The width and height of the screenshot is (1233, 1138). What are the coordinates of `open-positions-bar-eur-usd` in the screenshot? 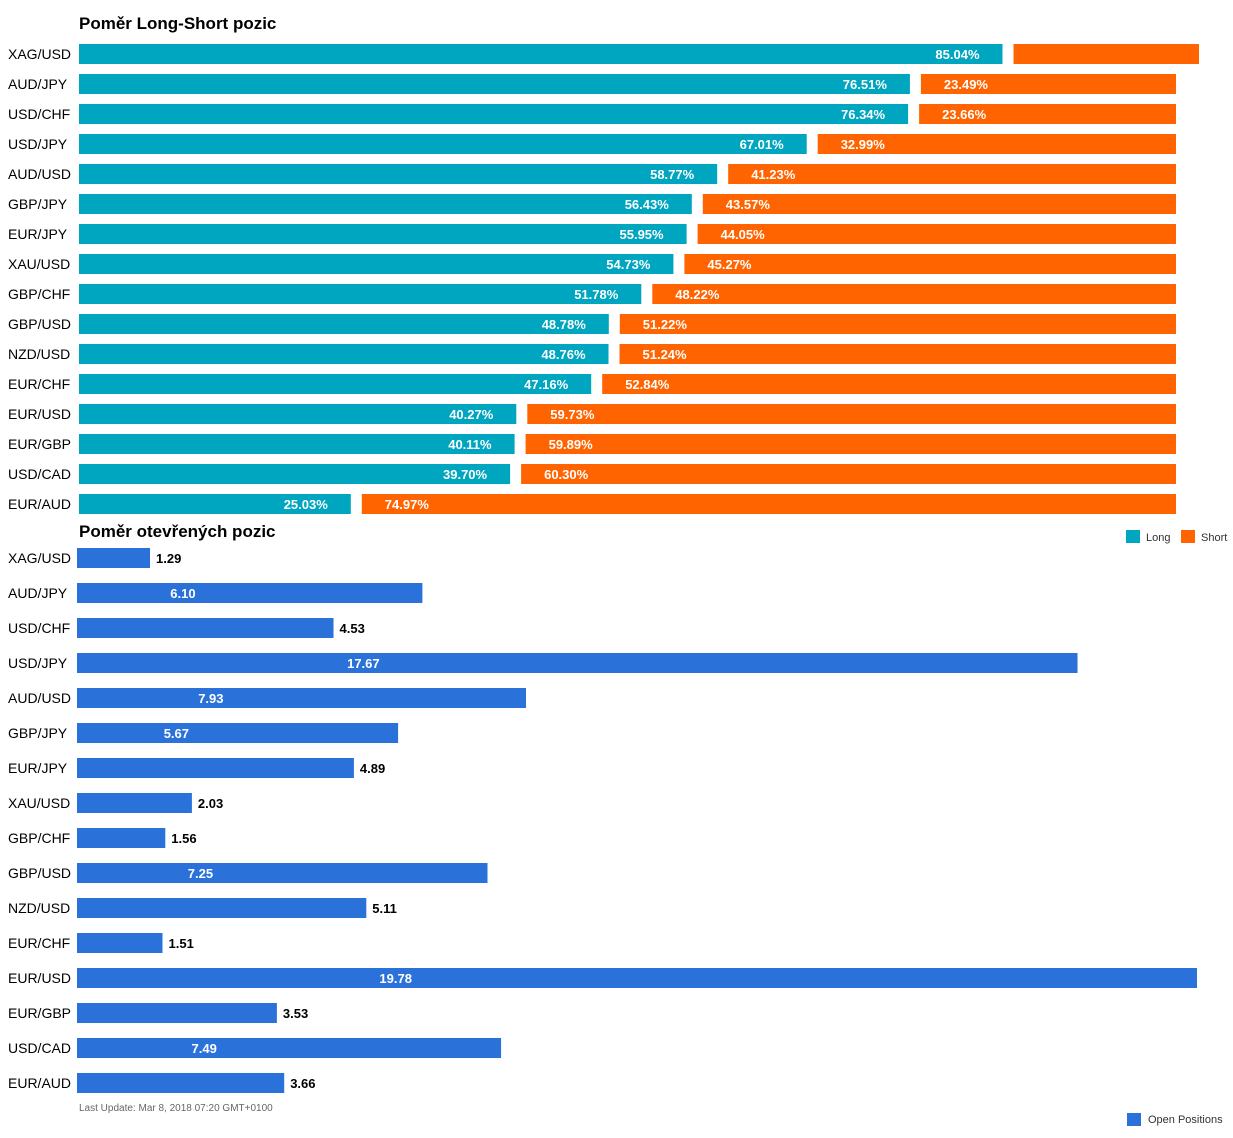 It's located at (637, 978).